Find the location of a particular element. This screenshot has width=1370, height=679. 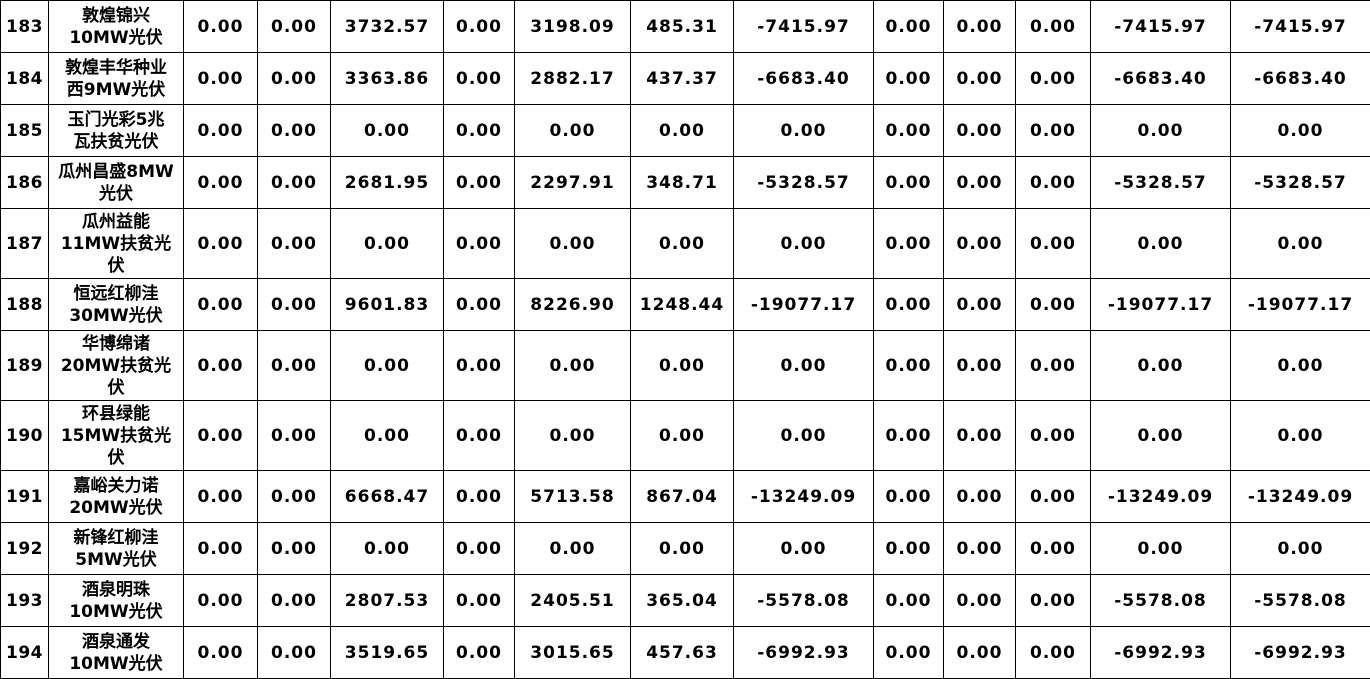

value-cell: -5328.57 is located at coordinates (804, 183).